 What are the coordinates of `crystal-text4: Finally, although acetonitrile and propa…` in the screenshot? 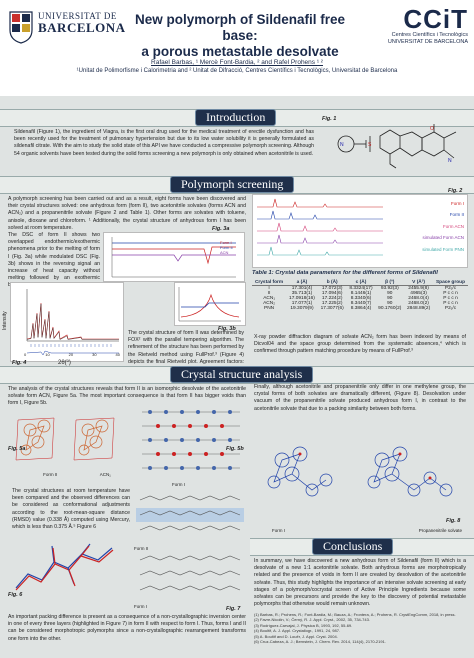 It's located at (360, 398).